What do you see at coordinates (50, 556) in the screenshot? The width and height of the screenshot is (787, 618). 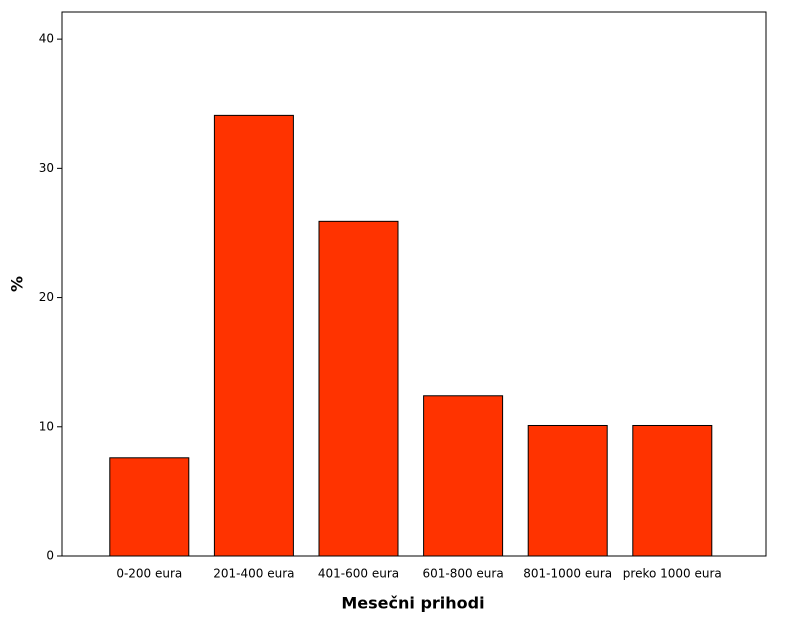 I see `y-tick-label: 0` at bounding box center [50, 556].